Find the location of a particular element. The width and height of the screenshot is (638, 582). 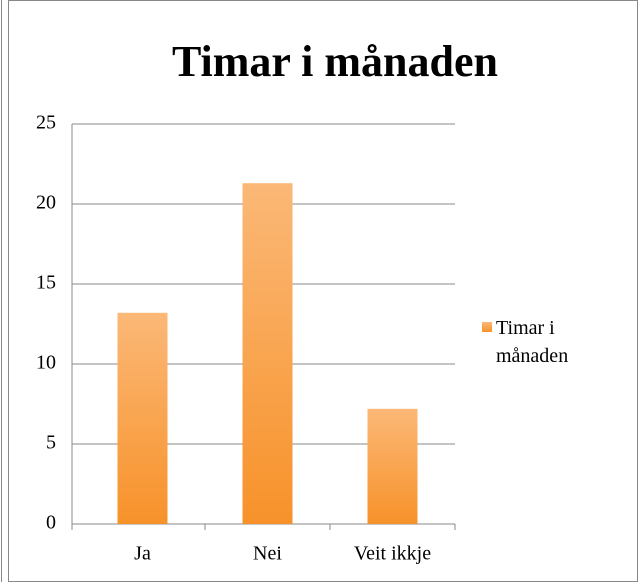

y-tick-label: 15 is located at coordinates (46, 283).